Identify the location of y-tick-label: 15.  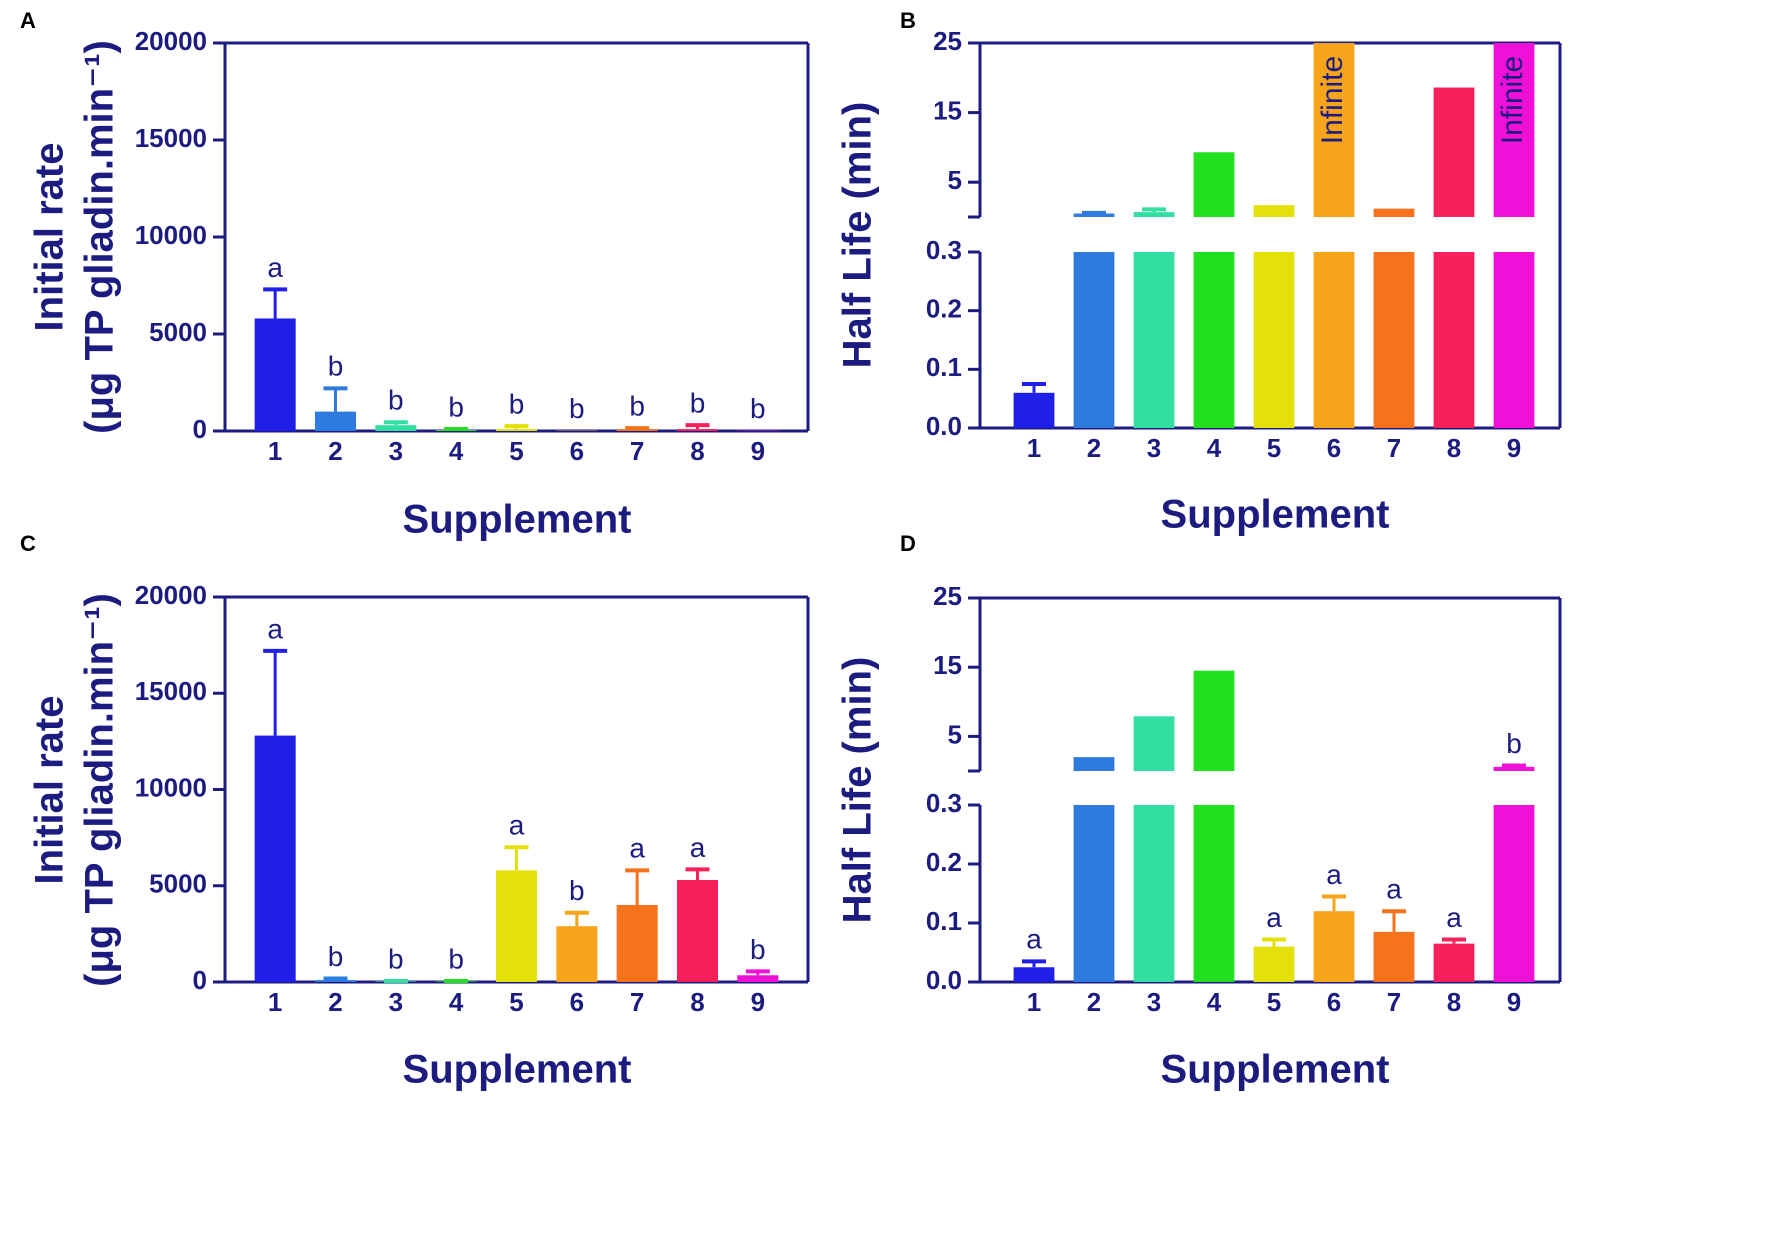
(947, 110).